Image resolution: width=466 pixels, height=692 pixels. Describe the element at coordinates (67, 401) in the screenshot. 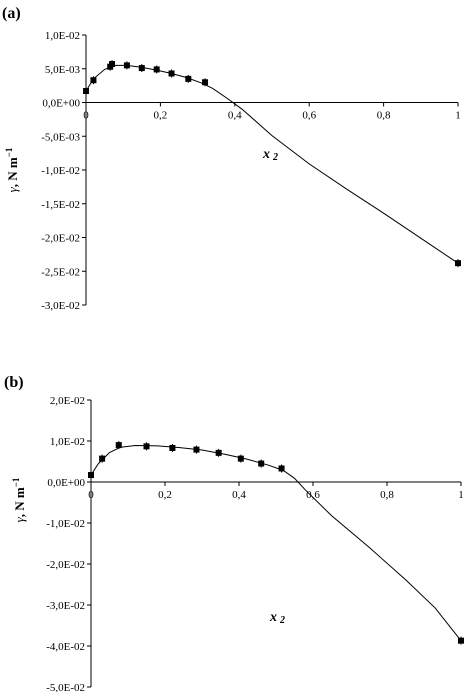

I see `y-tick-label: 2,0E-02` at that location.